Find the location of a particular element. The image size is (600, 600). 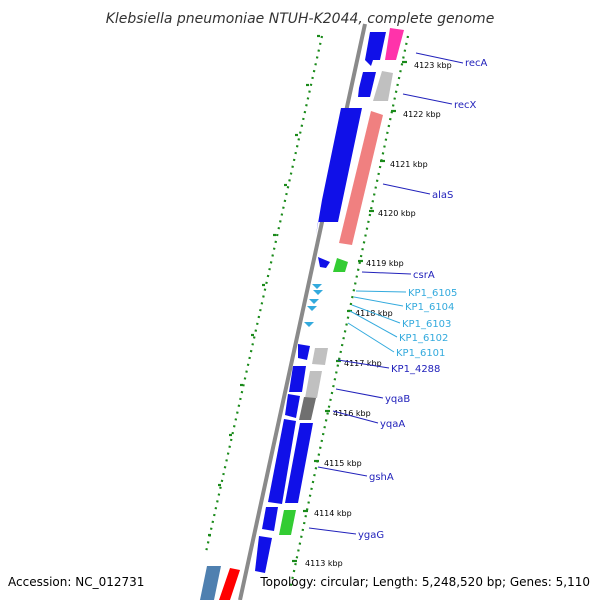

gene-label-kp1-6102: KP1_6102 is located at coordinates (423, 338).